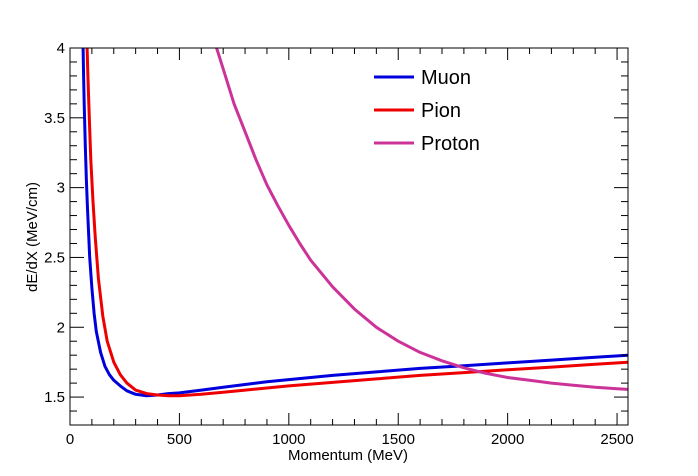 The image size is (698, 476). Describe the element at coordinates (54, 118) in the screenshot. I see `y-tick-label: 3.5` at that location.